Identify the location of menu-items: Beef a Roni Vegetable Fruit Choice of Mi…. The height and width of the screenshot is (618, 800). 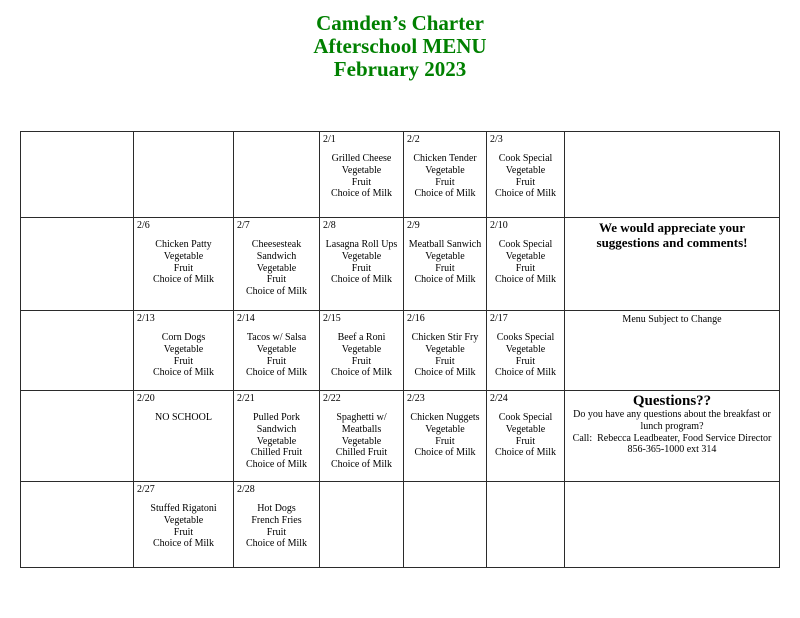
(361, 355).